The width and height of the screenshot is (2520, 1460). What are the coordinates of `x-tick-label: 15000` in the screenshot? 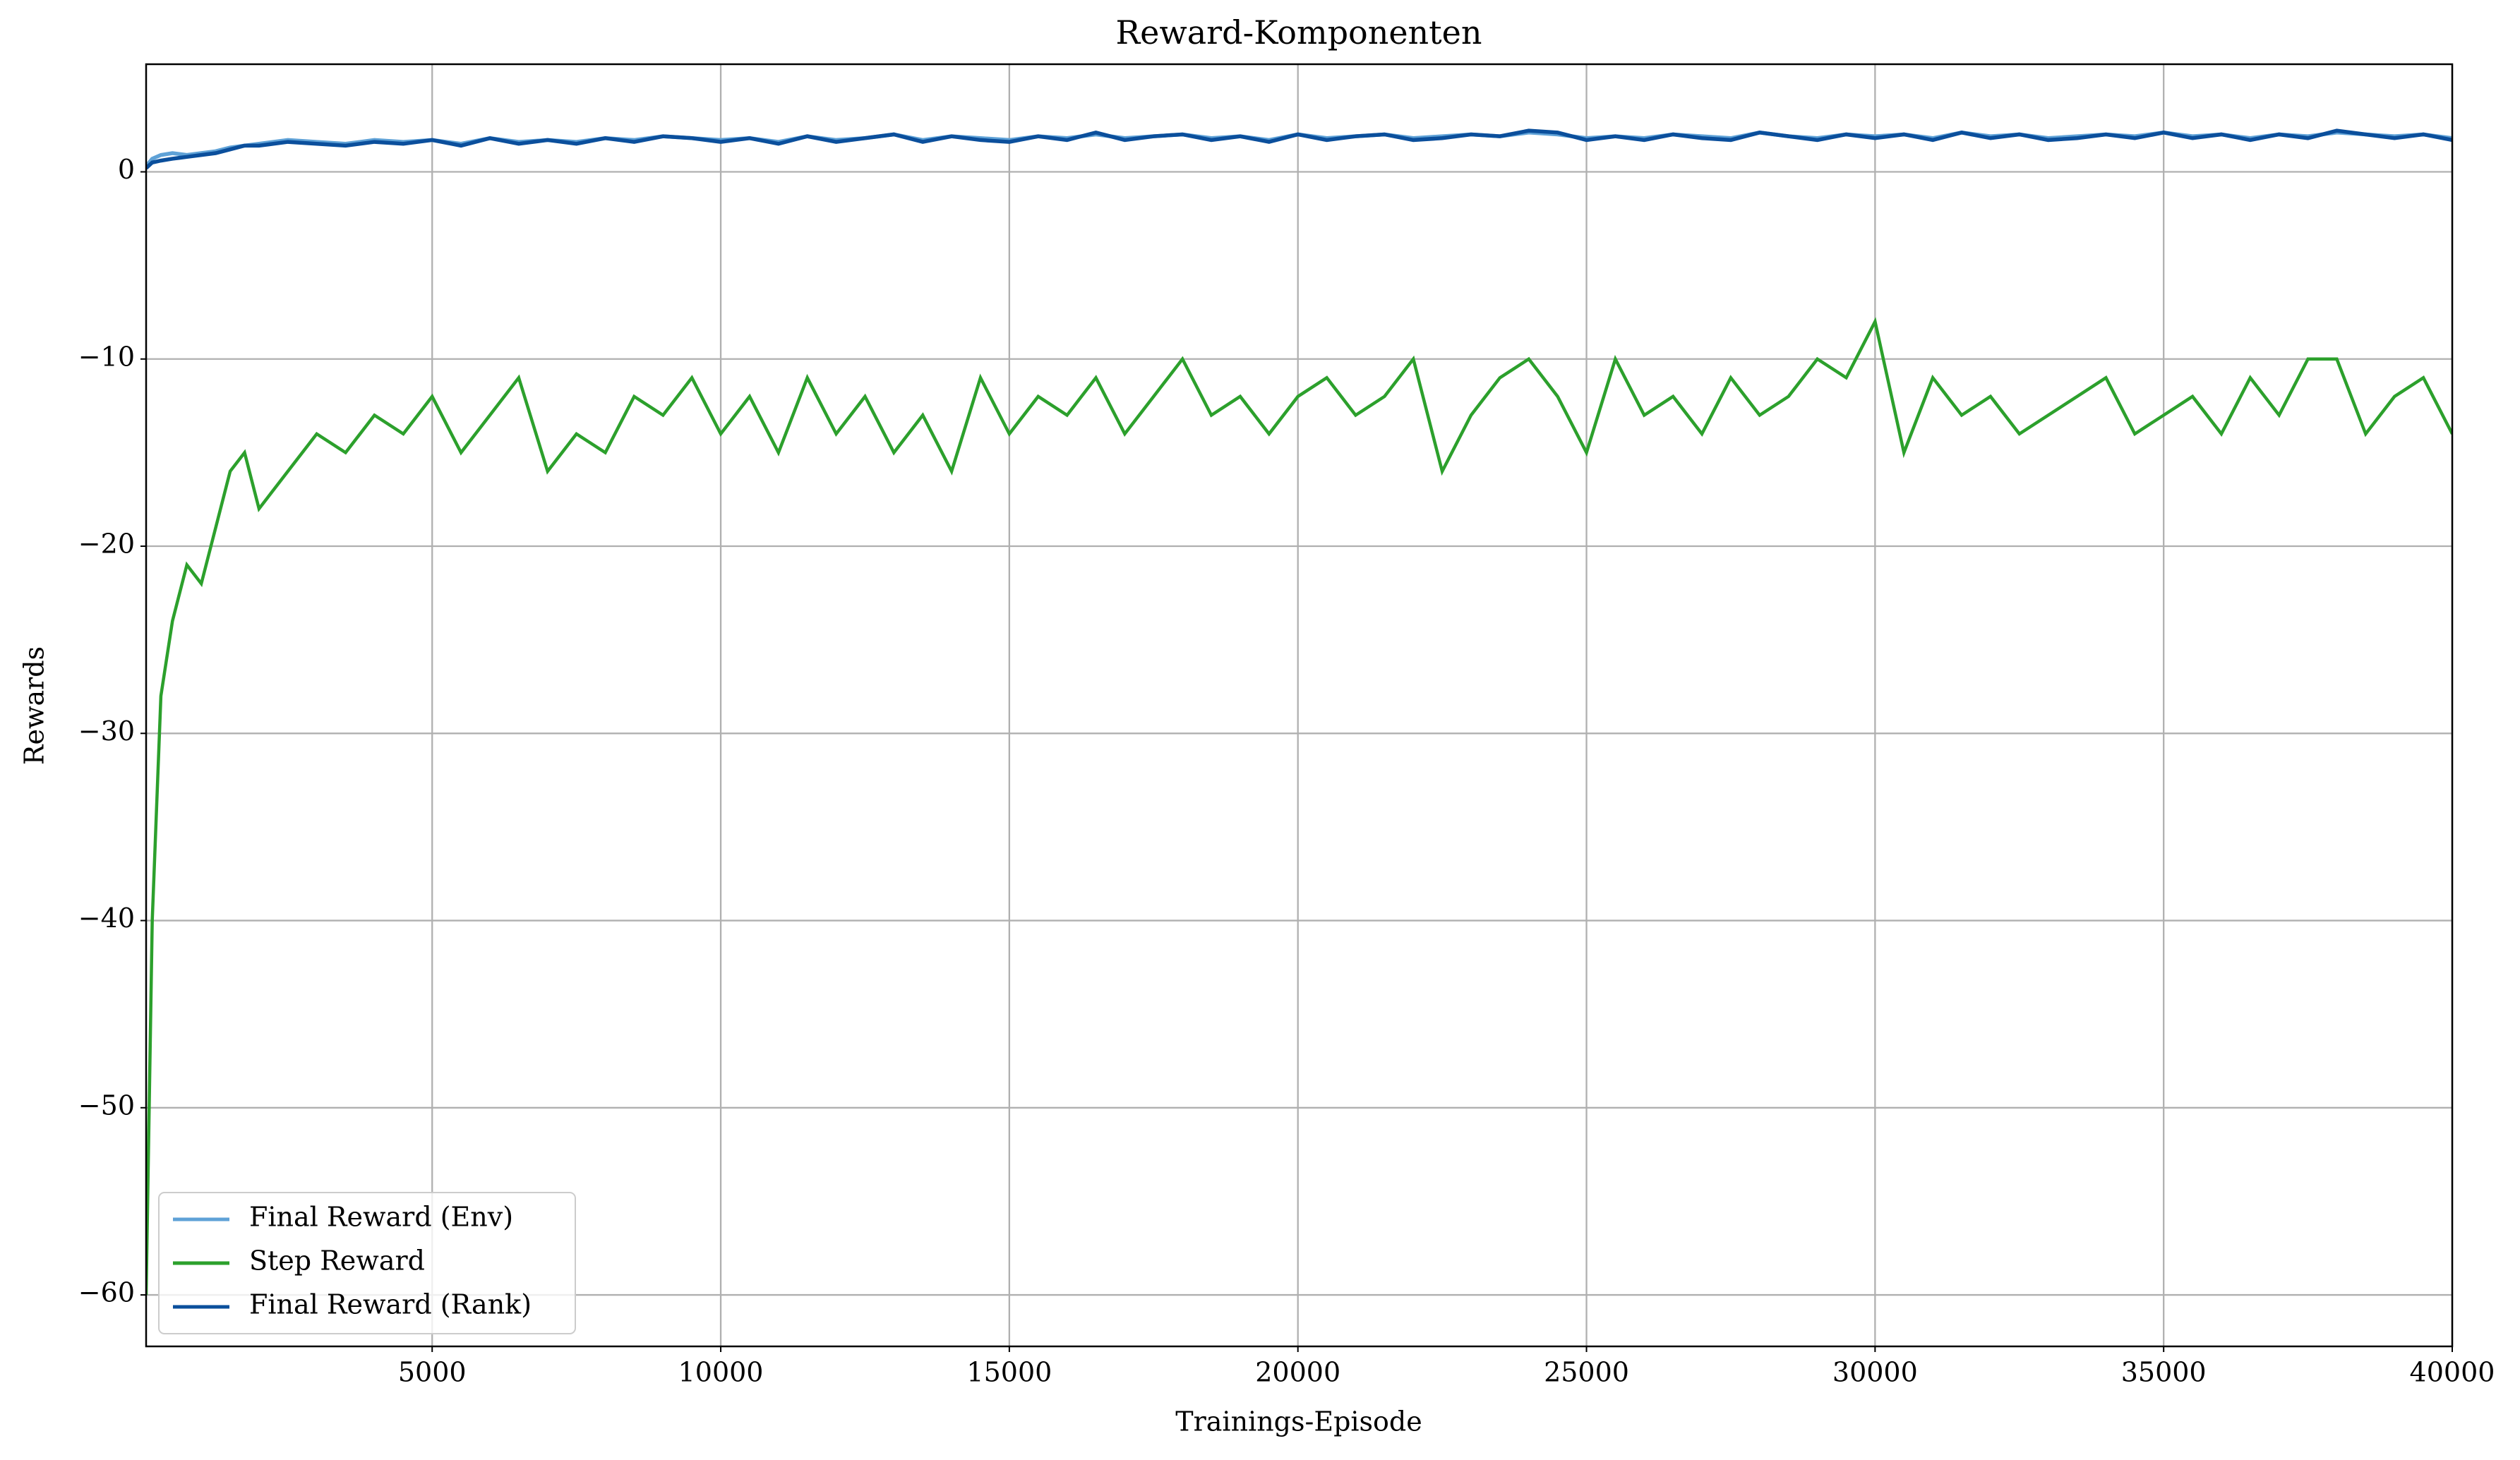 It's located at (1009, 1373).